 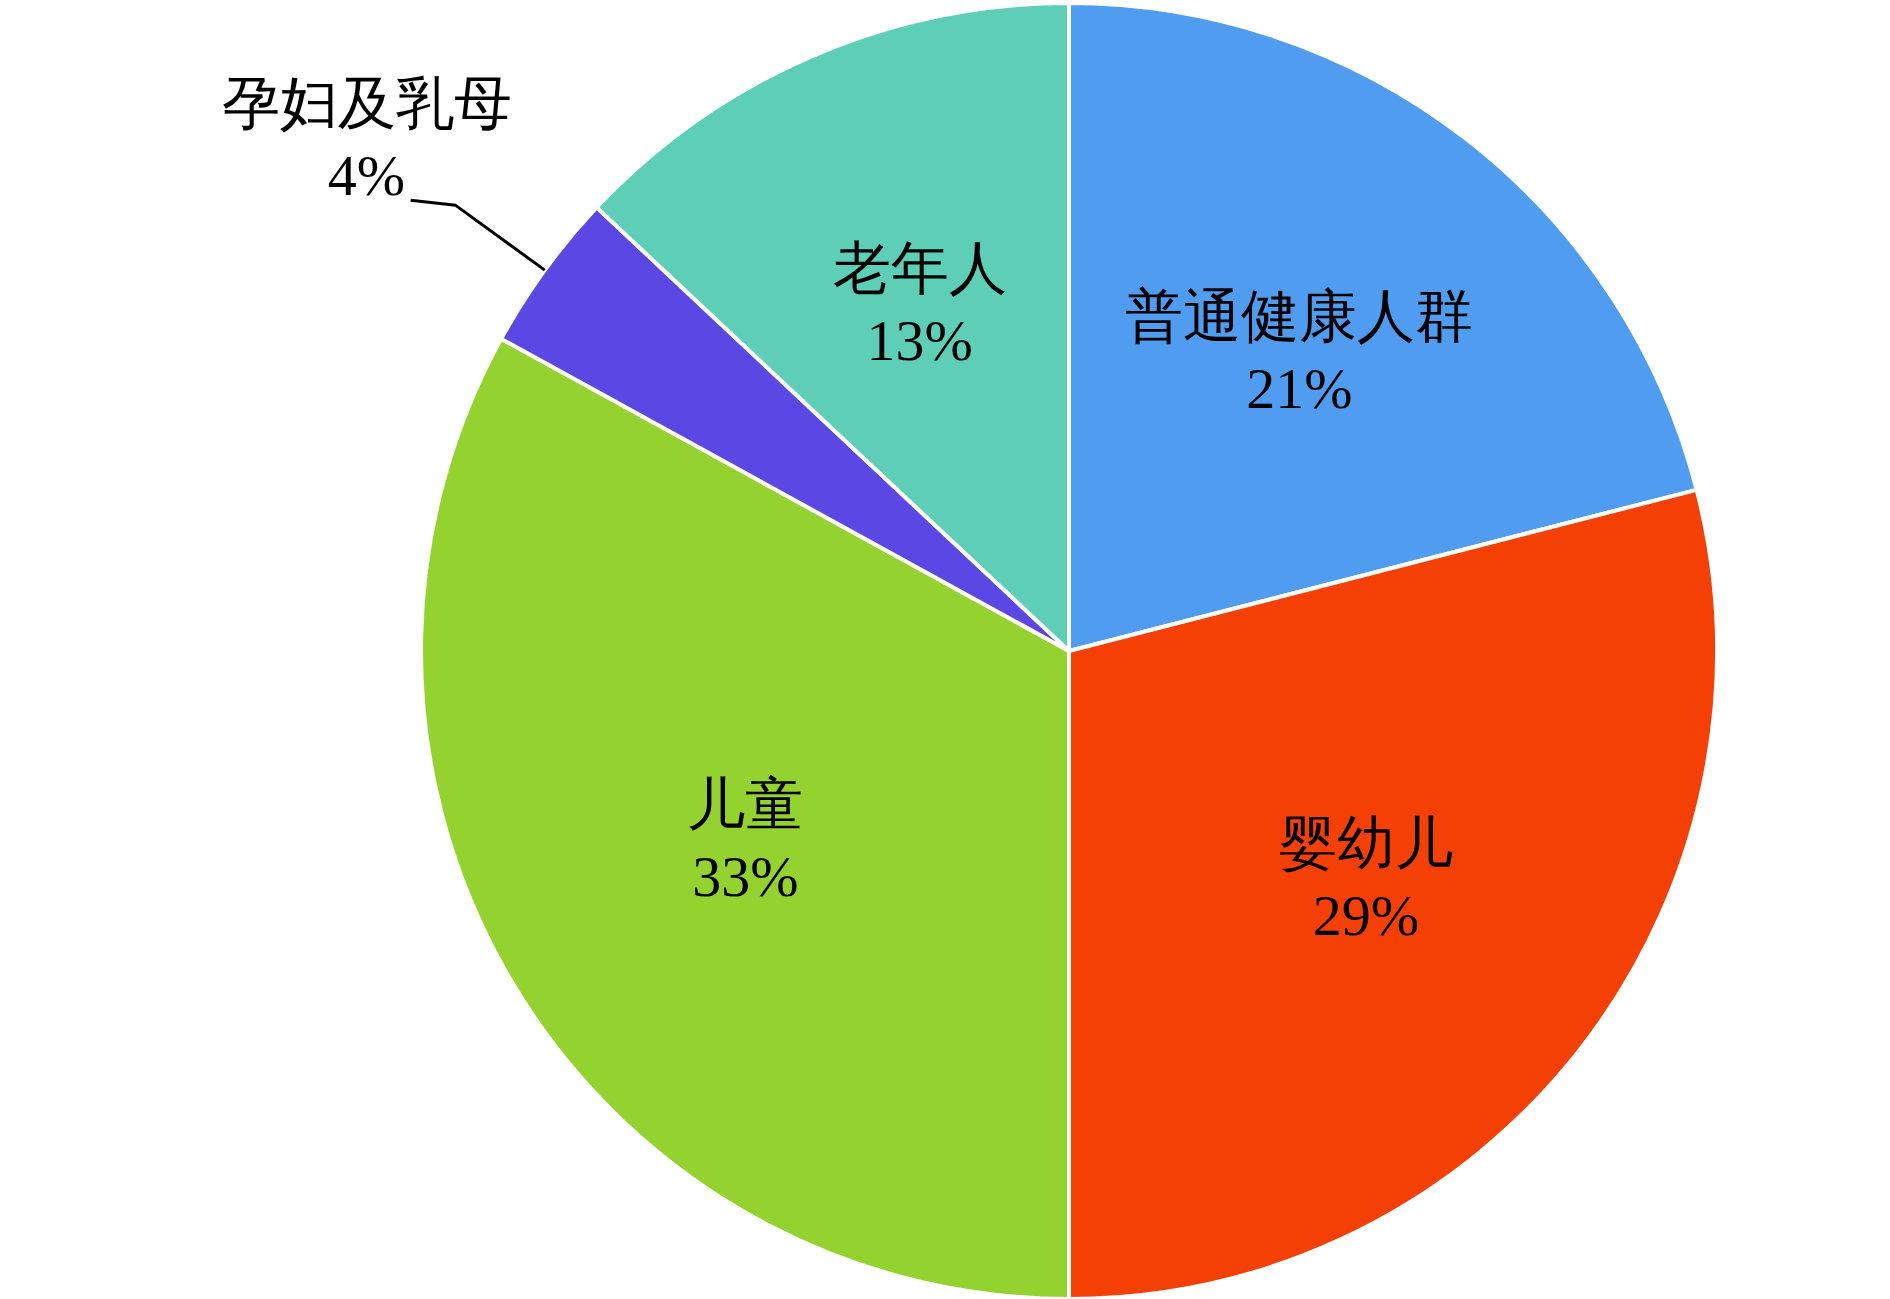 I want to click on slice-label: 孕妇及乳母, so click(x=366, y=103).